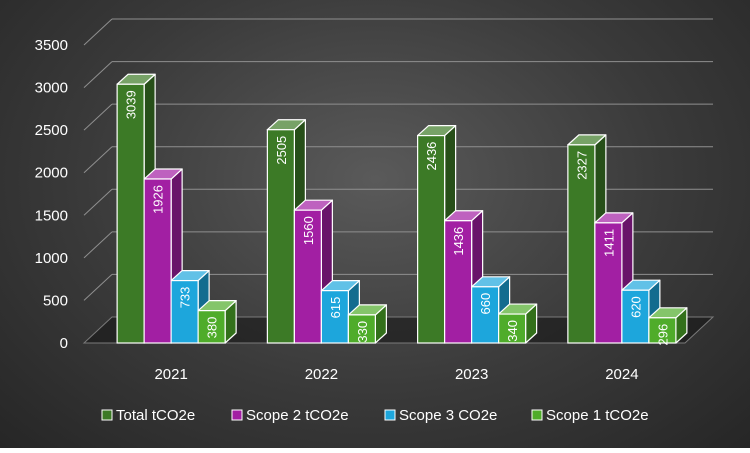  I want to click on bar: 296, so click(668, 326).